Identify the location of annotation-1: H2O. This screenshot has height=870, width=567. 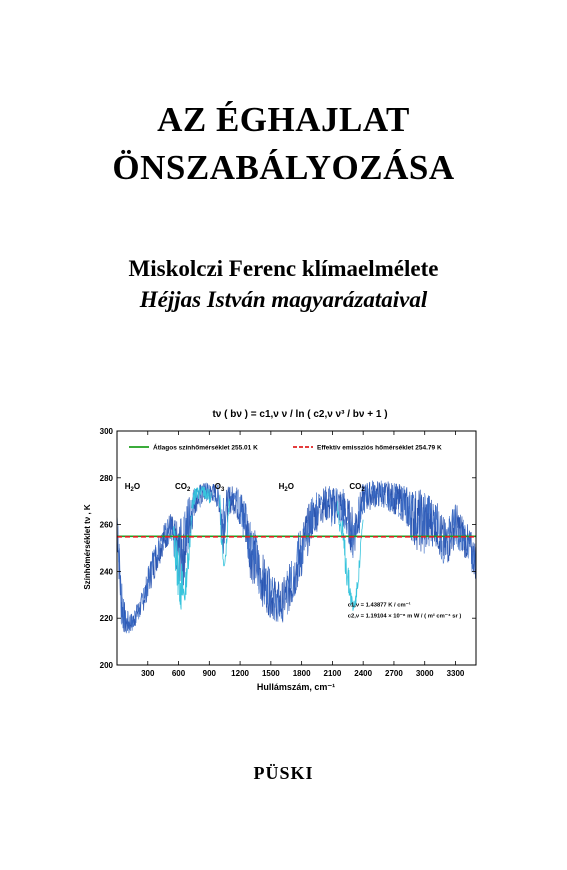
(132, 487).